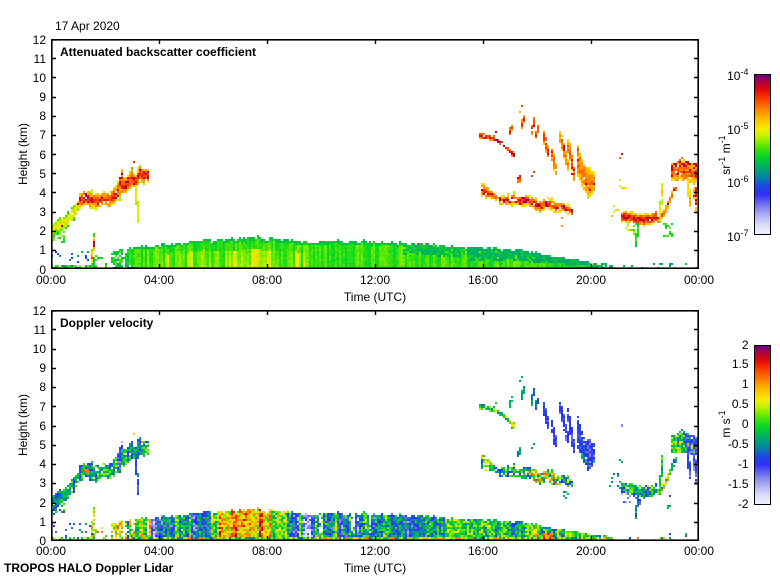 This screenshot has width=780, height=580. What do you see at coordinates (87, 26) in the screenshot?
I see `date-label: 17 Apr 2020` at bounding box center [87, 26].